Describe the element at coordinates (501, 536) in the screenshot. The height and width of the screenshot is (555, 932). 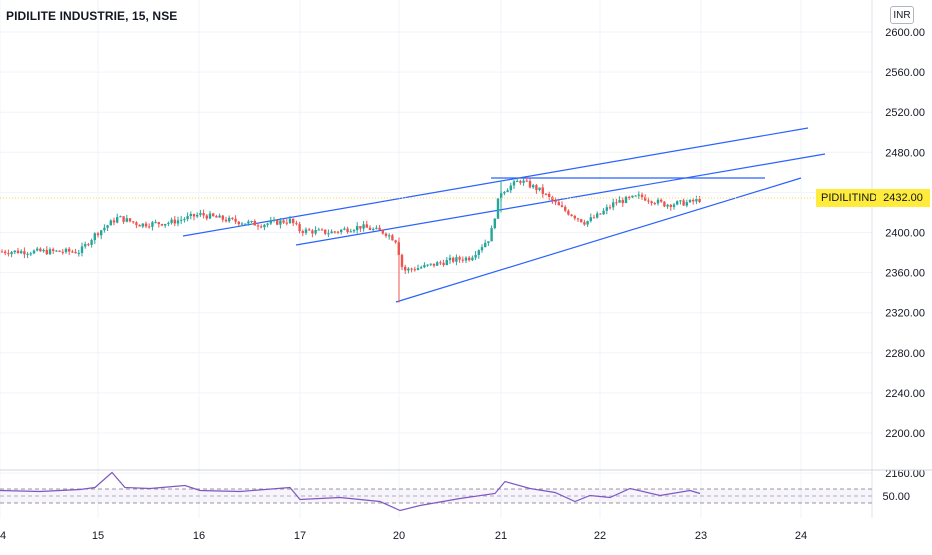
I see `time-tick-label: 21` at that location.